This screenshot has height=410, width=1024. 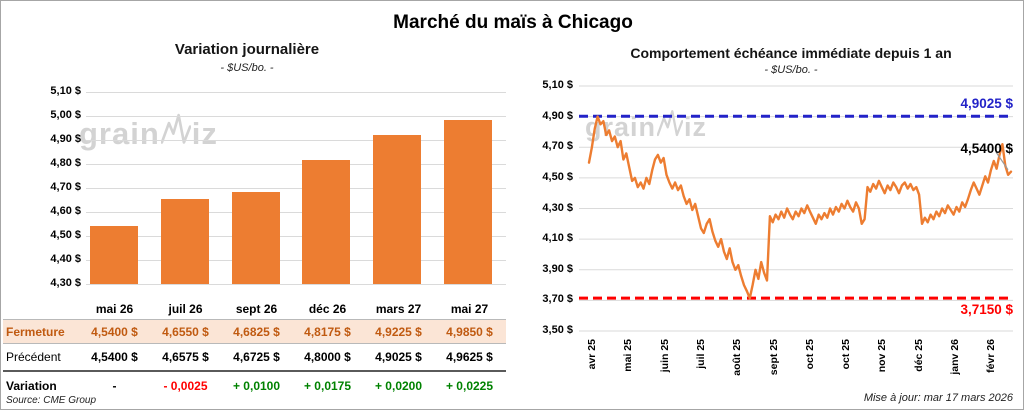 What do you see at coordinates (737, 357) in the screenshot?
I see `x-tick-label: août 25` at bounding box center [737, 357].